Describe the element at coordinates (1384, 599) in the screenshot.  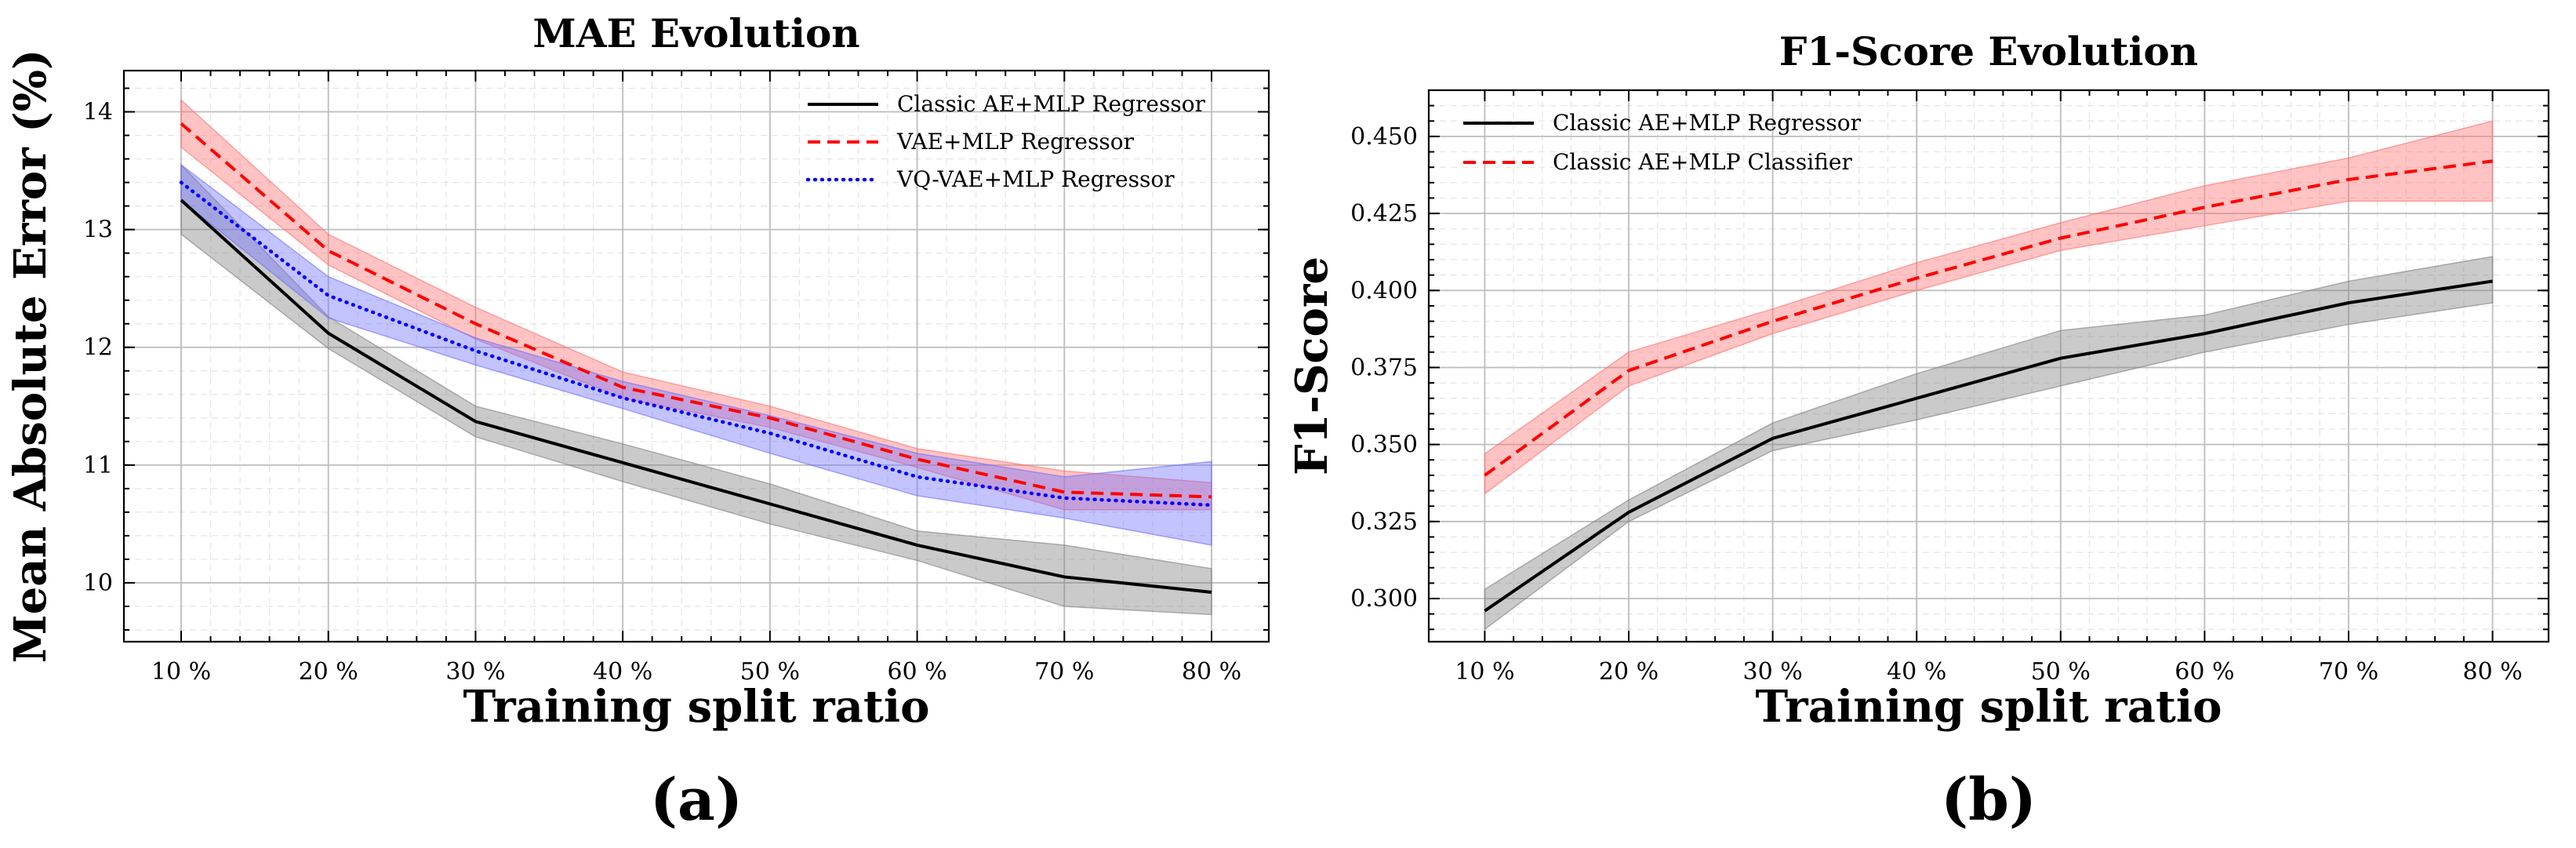
I see `y-tick-label: 0.300` at that location.